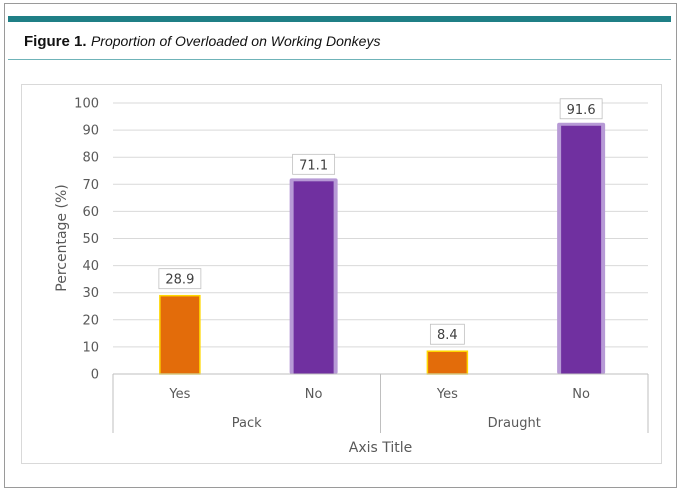 The height and width of the screenshot is (492, 683). Describe the element at coordinates (90, 131) in the screenshot. I see `y-tick-label: 90` at that location.